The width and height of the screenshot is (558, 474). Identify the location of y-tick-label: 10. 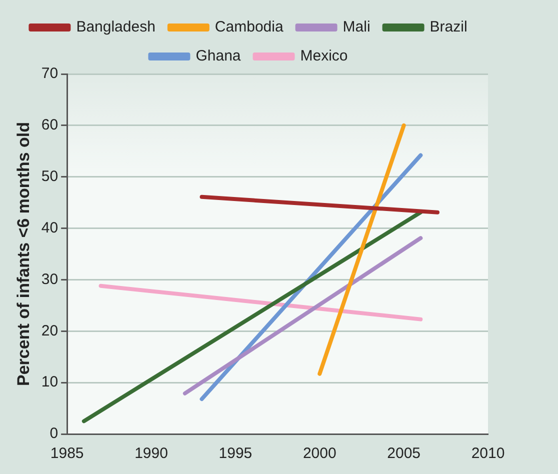
(49, 382).